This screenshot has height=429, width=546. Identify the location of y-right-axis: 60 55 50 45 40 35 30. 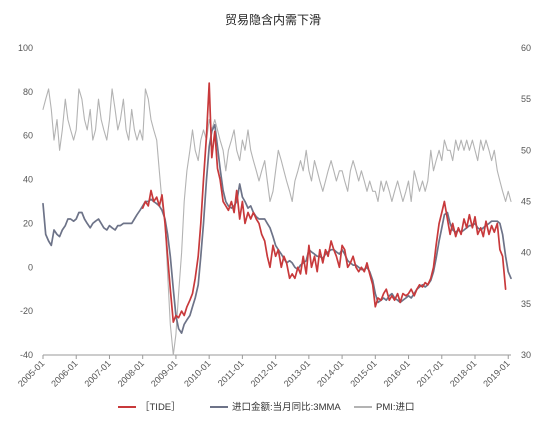
(526, 201).